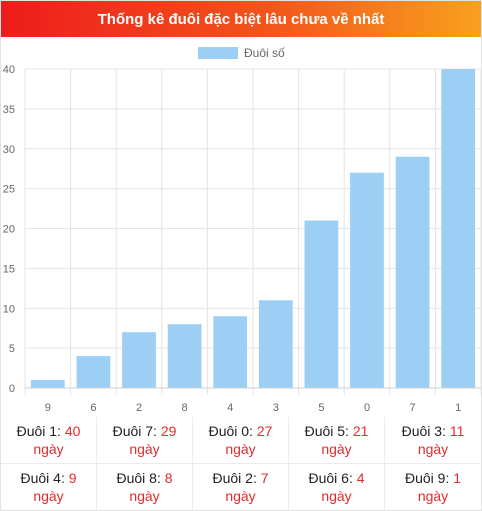  What do you see at coordinates (236, 477) in the screenshot?
I see `stat-label: Đuôi 2:` at bounding box center [236, 477].